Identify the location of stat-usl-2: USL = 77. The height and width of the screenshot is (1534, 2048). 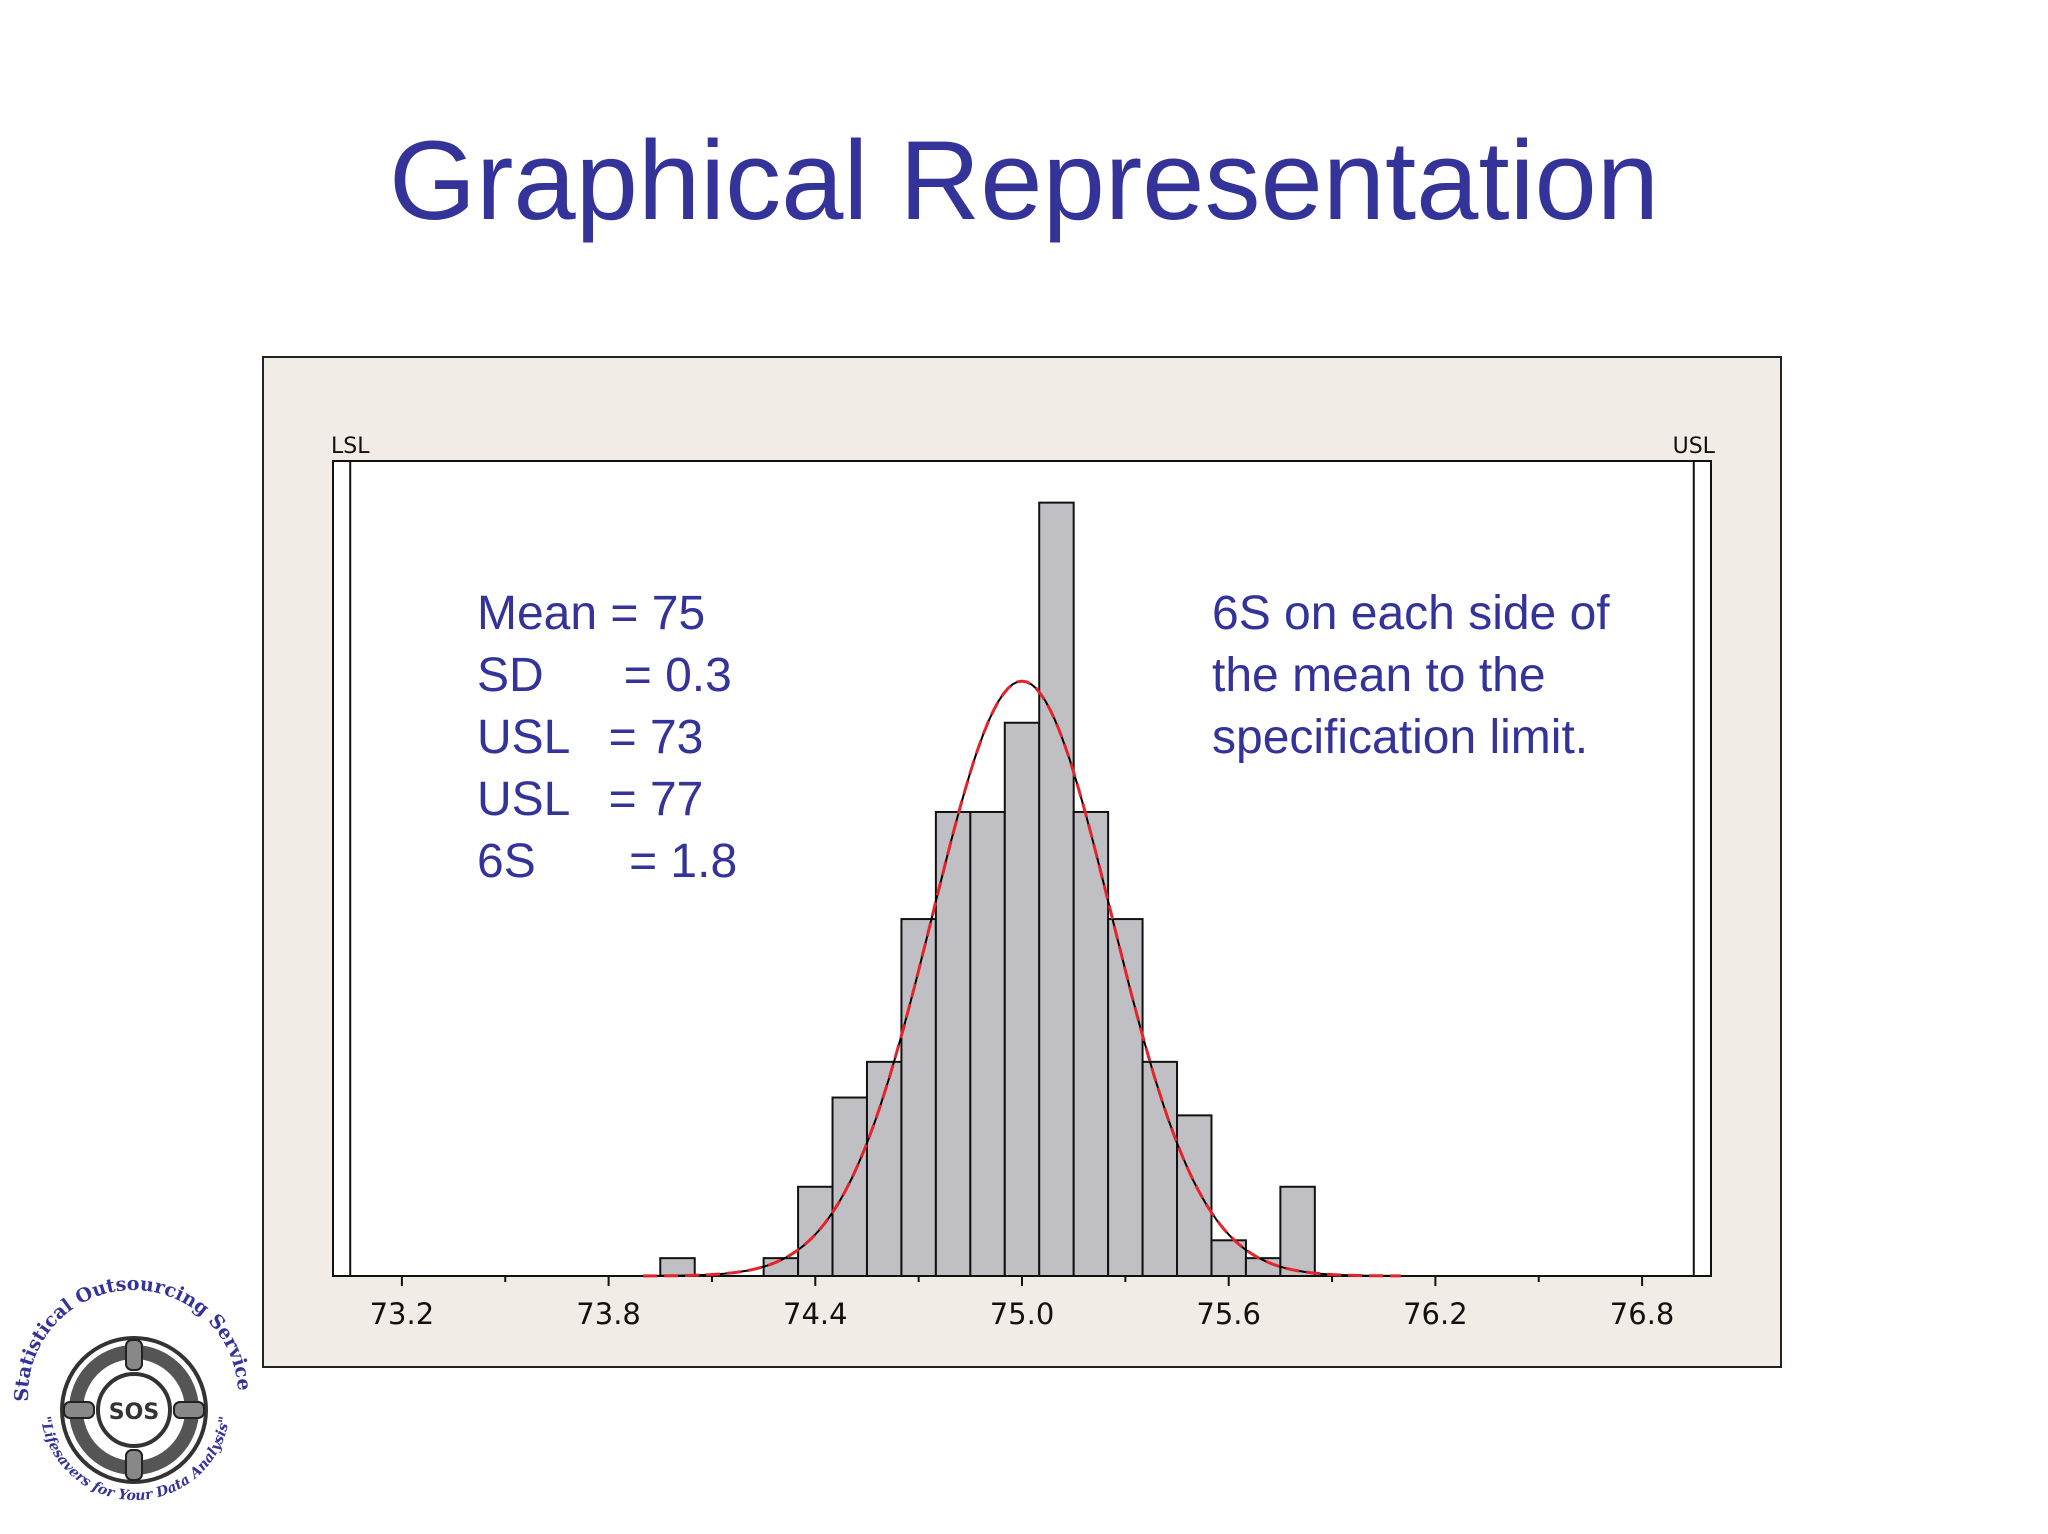
(590, 799).